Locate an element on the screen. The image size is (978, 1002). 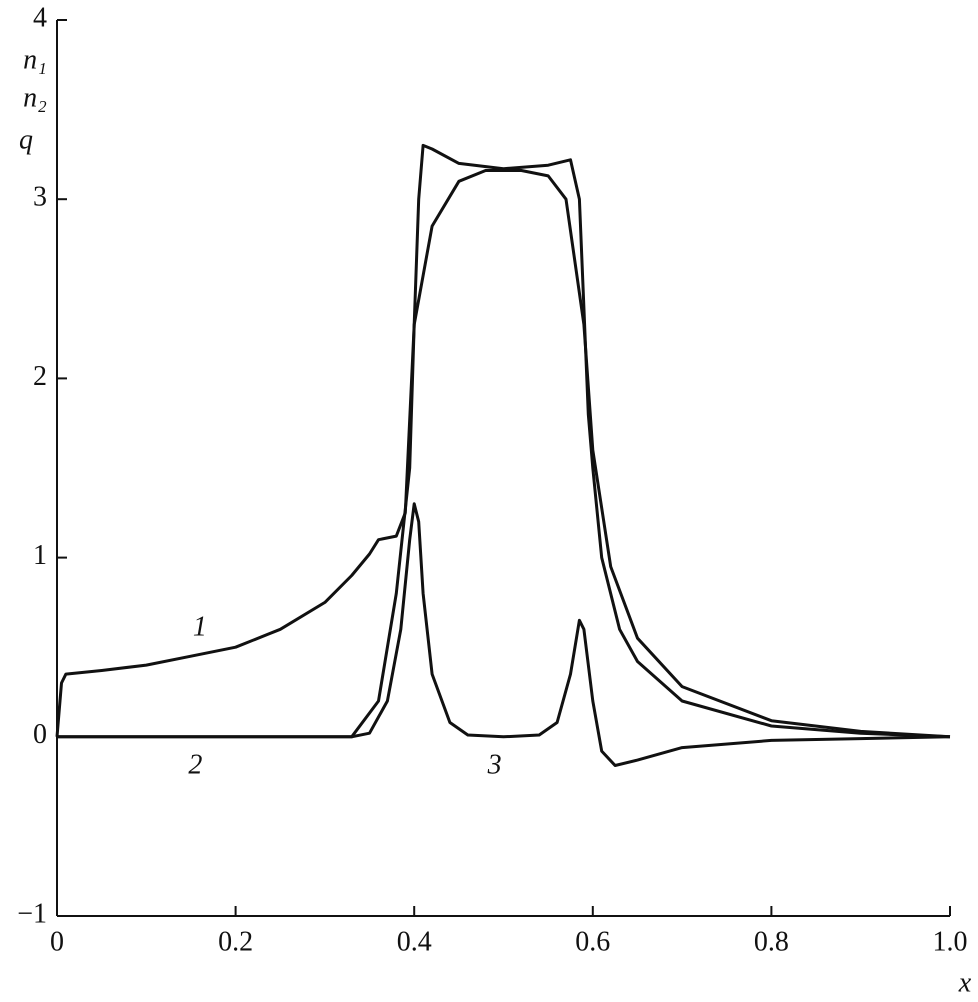
curve-label: 2 is located at coordinates (195, 765).